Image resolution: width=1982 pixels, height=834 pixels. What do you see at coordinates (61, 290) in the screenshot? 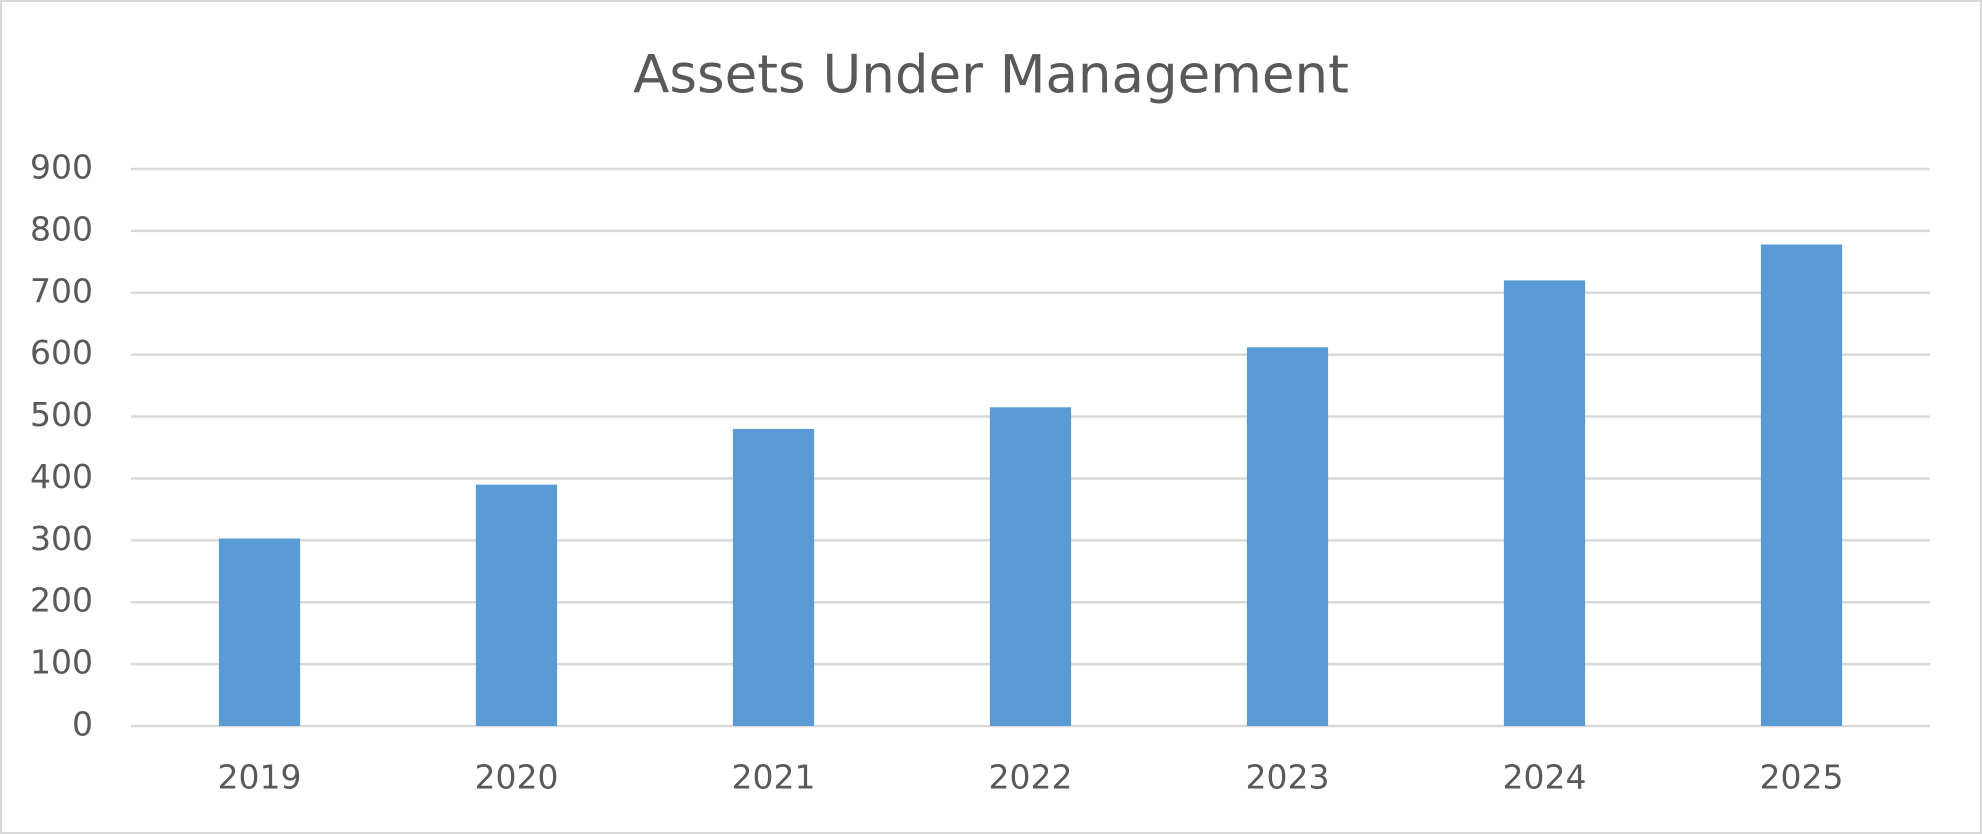
I see `y-tick-label: 700` at bounding box center [61, 290].